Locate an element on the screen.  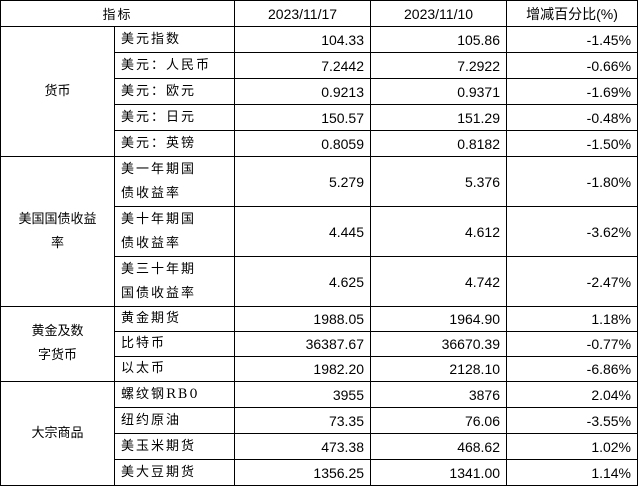
value-date2: 76.06 is located at coordinates (439, 420).